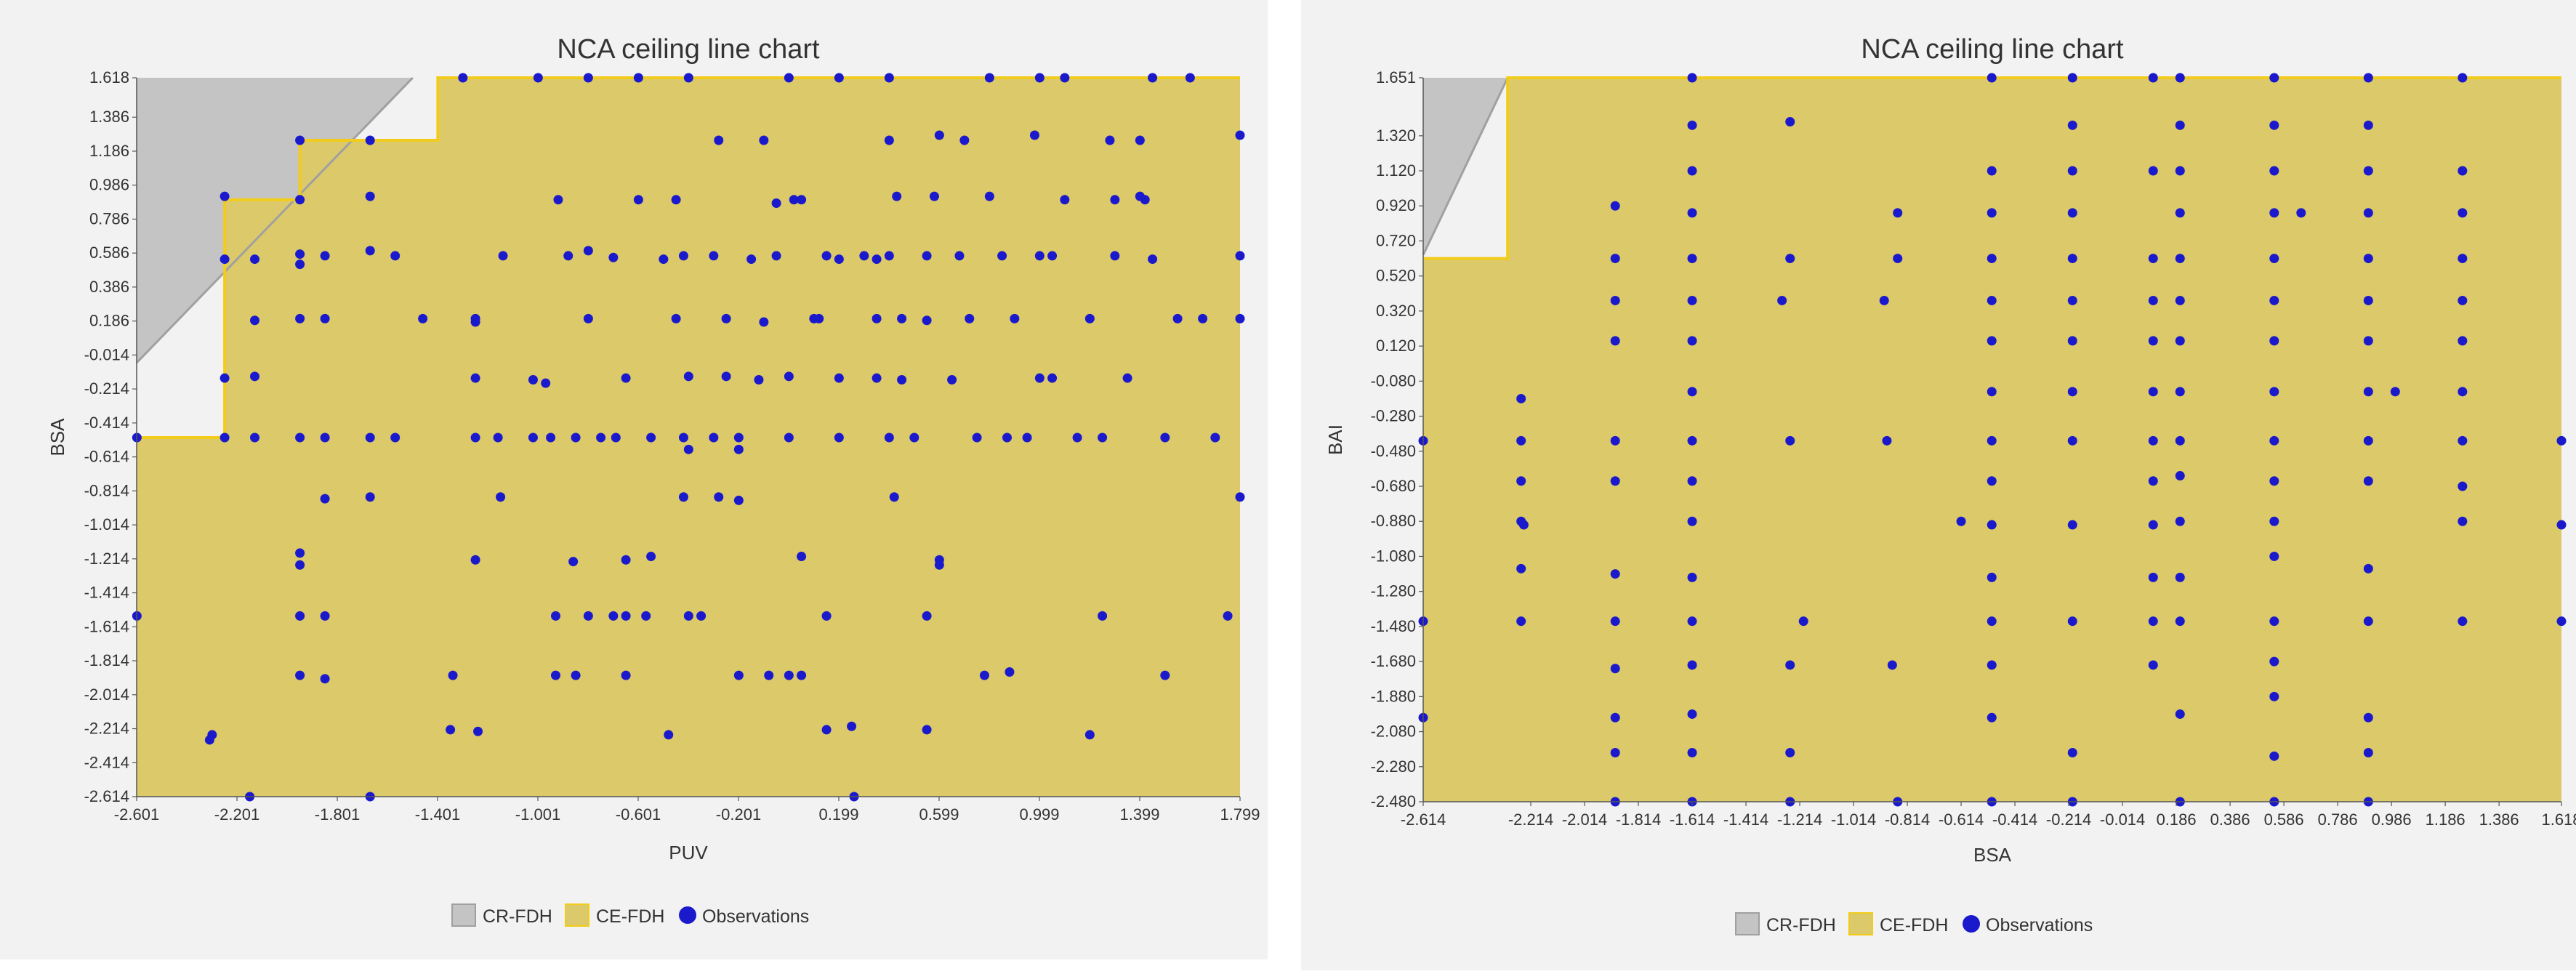  I want to click on legend-cr-fdh-label: CR-FDH, so click(1801, 925).